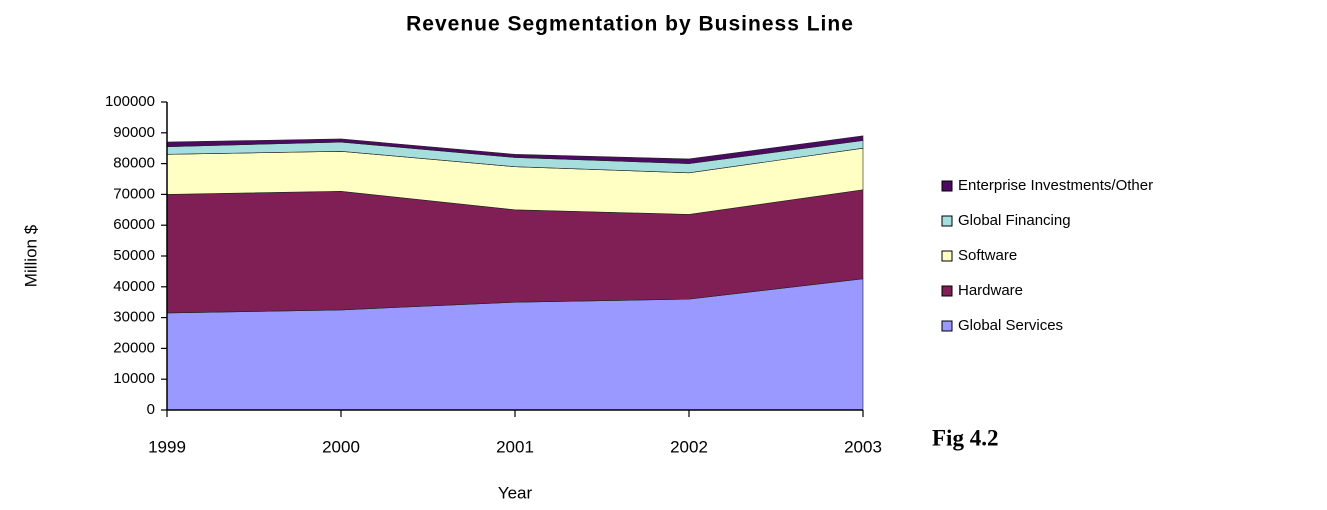 The image size is (1327, 510). What do you see at coordinates (515, 492) in the screenshot?
I see `x-axis-title: Year` at bounding box center [515, 492].